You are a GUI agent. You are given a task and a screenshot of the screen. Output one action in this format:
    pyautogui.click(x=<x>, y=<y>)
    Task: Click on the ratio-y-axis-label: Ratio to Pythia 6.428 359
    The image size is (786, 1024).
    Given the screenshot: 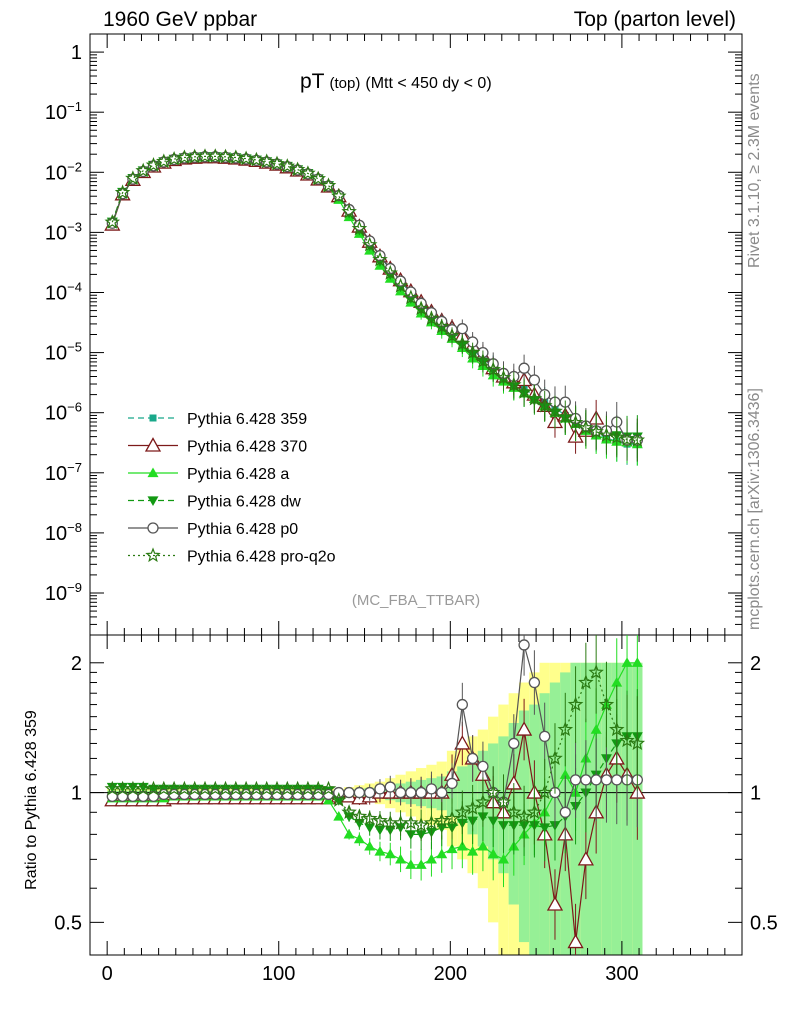 What is the action you would take?
    pyautogui.click(x=31, y=800)
    